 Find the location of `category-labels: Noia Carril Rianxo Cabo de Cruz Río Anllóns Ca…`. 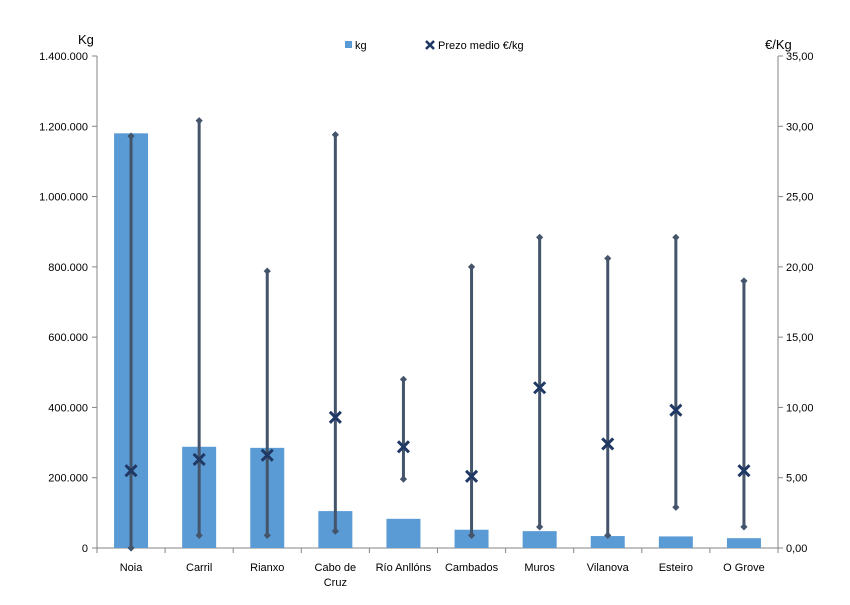

category-labels: Noia Carril Rianxo Cabo de Cruz Río Anllóns Ca… is located at coordinates (437, 568).